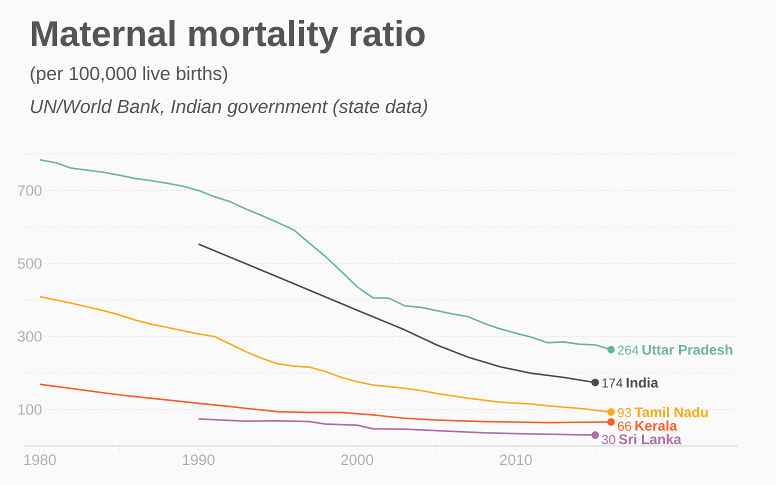 The image size is (776, 485). I want to click on x-tick-label: 2000, so click(357, 460).